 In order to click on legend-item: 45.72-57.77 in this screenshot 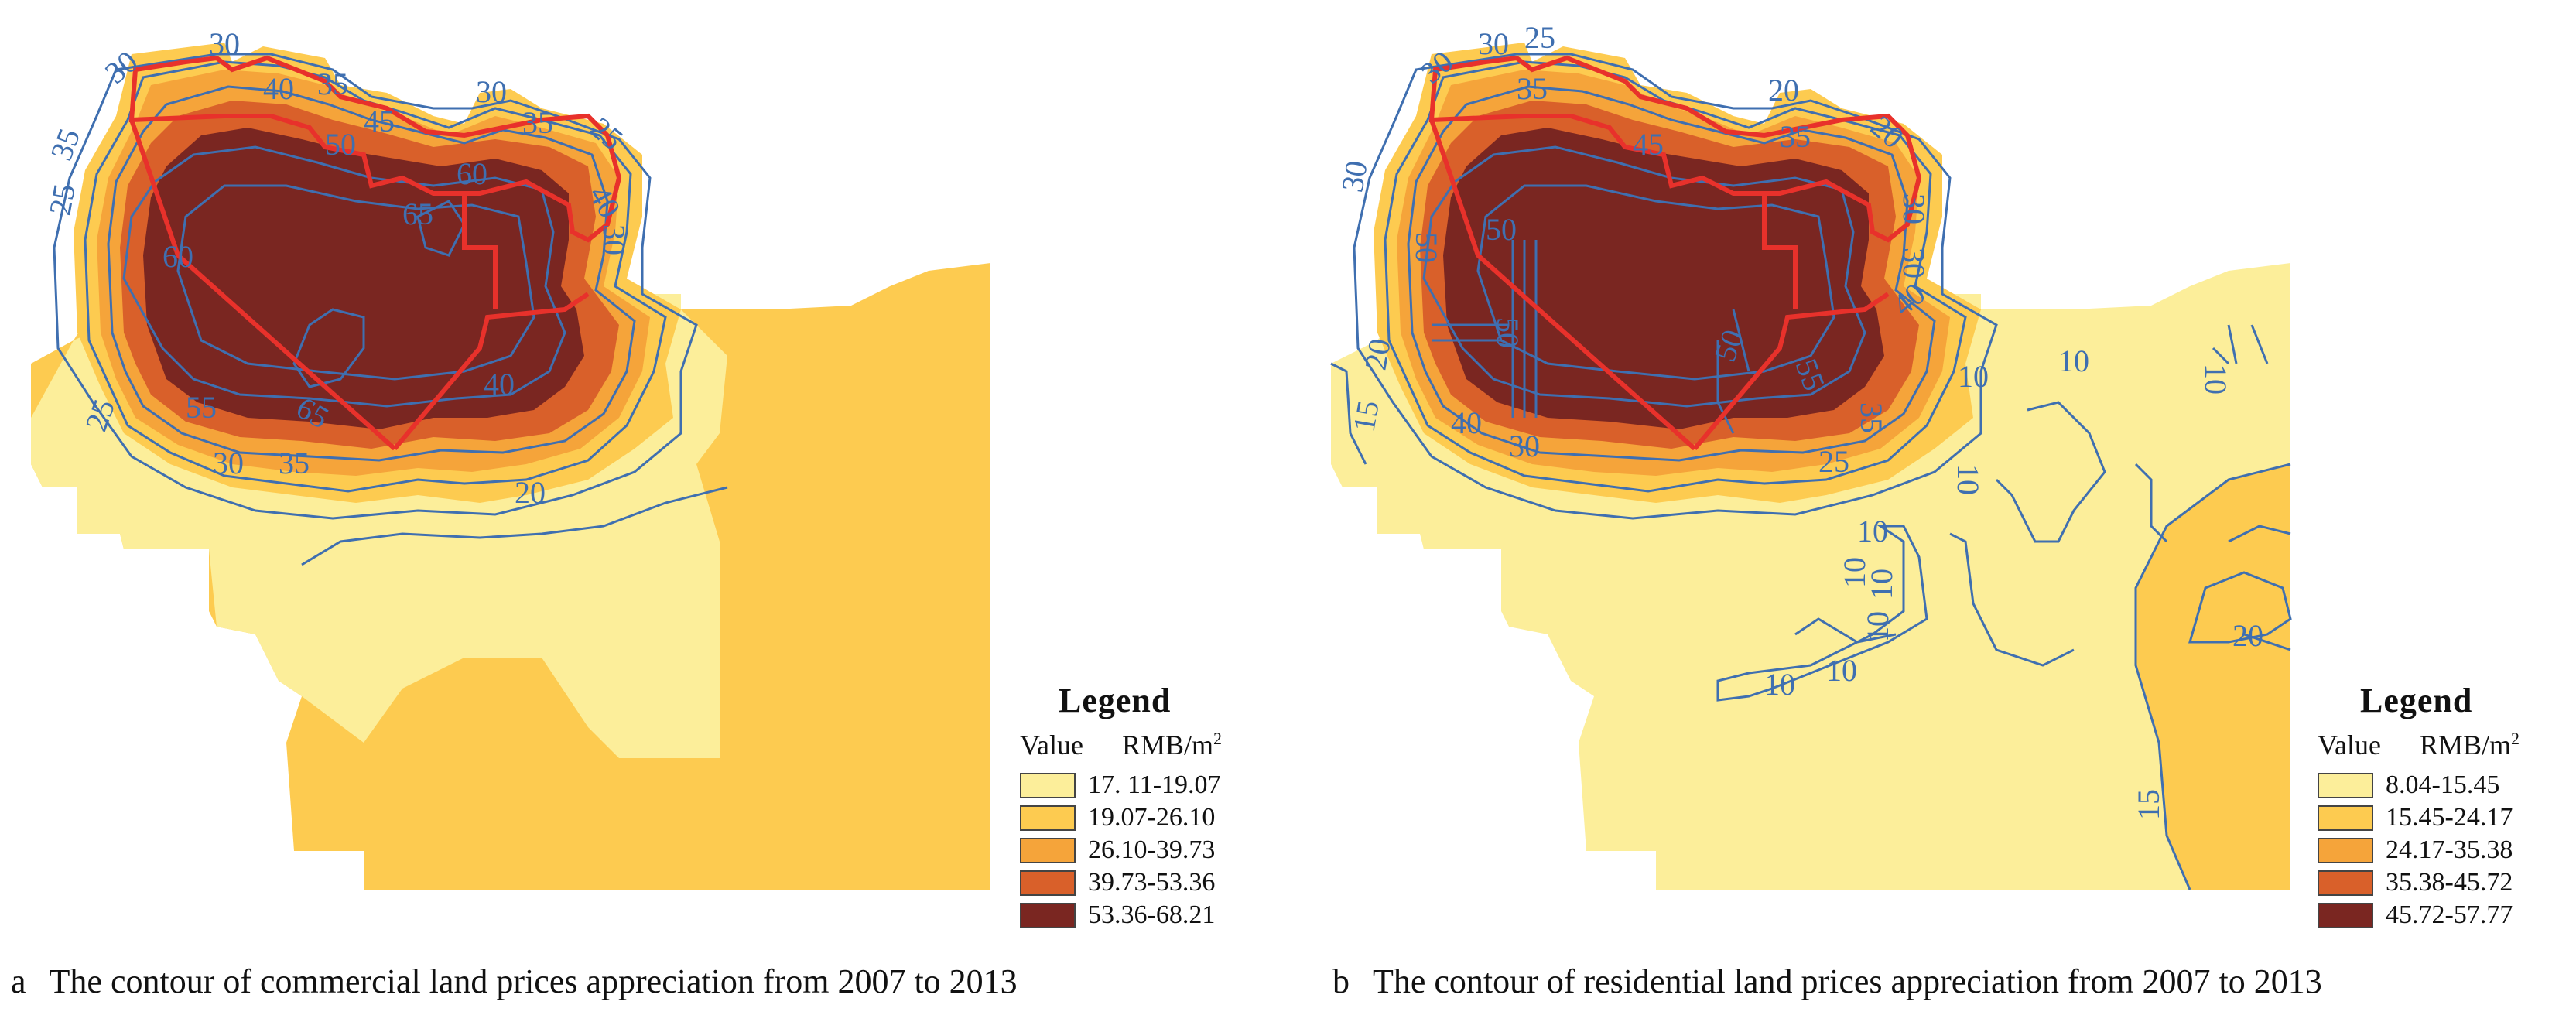, I will do `click(2416, 916)`.